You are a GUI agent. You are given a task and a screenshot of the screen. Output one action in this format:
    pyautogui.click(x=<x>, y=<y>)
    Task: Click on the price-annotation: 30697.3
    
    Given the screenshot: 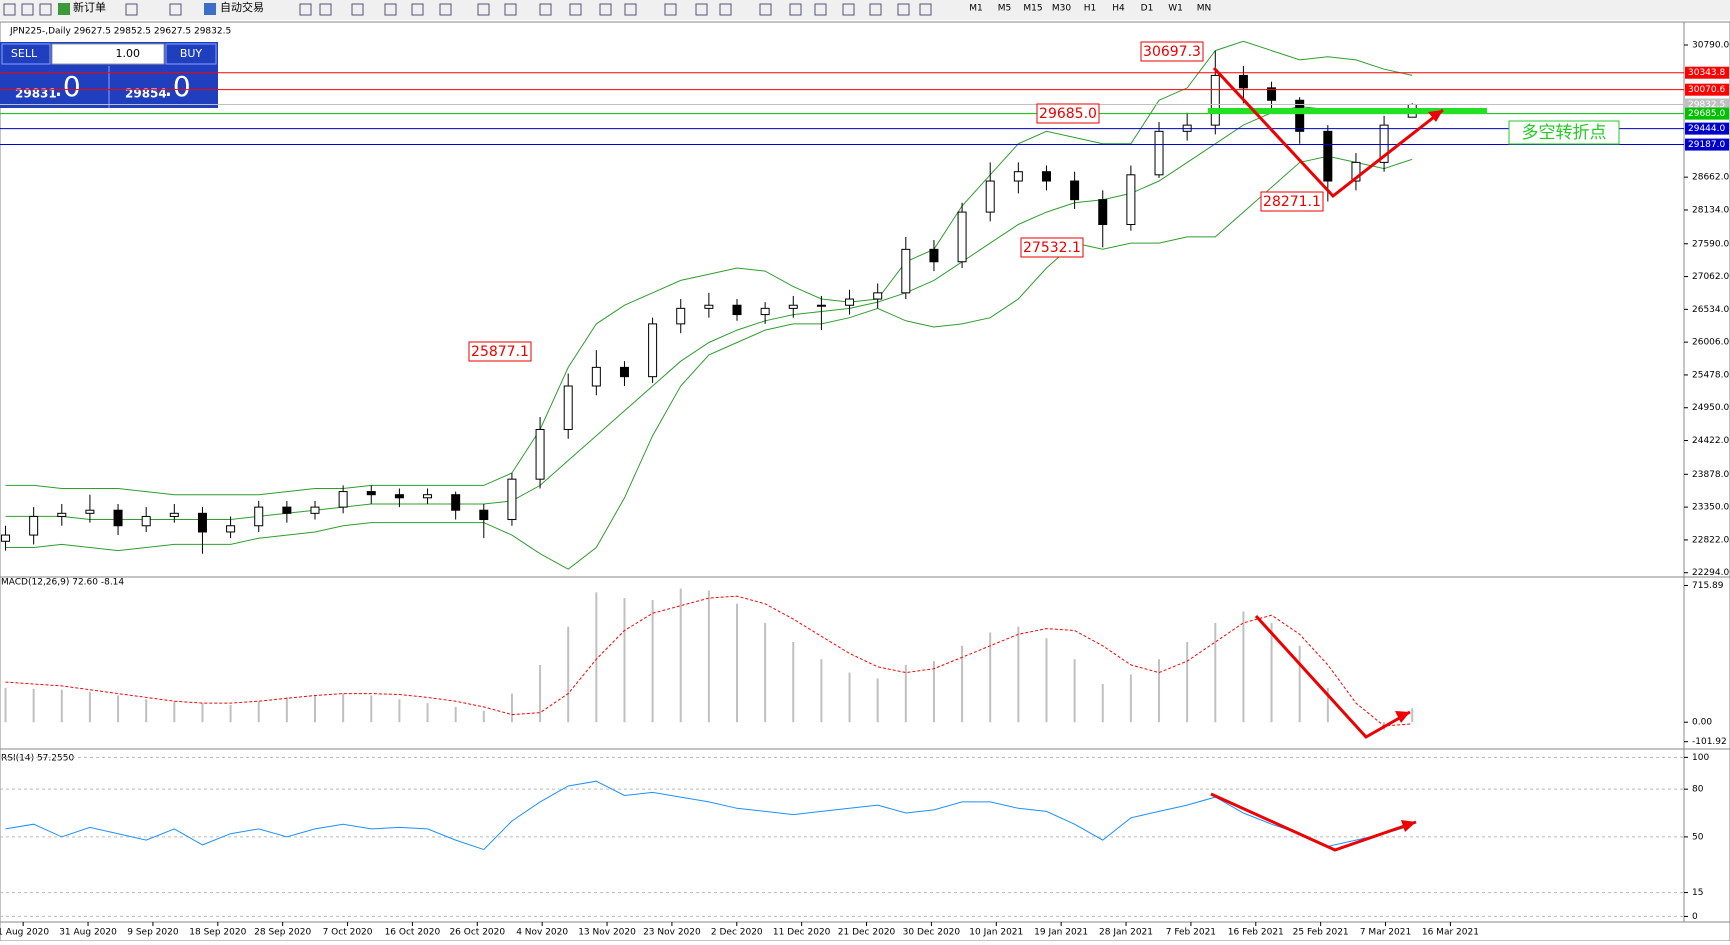 What is the action you would take?
    pyautogui.click(x=1172, y=52)
    